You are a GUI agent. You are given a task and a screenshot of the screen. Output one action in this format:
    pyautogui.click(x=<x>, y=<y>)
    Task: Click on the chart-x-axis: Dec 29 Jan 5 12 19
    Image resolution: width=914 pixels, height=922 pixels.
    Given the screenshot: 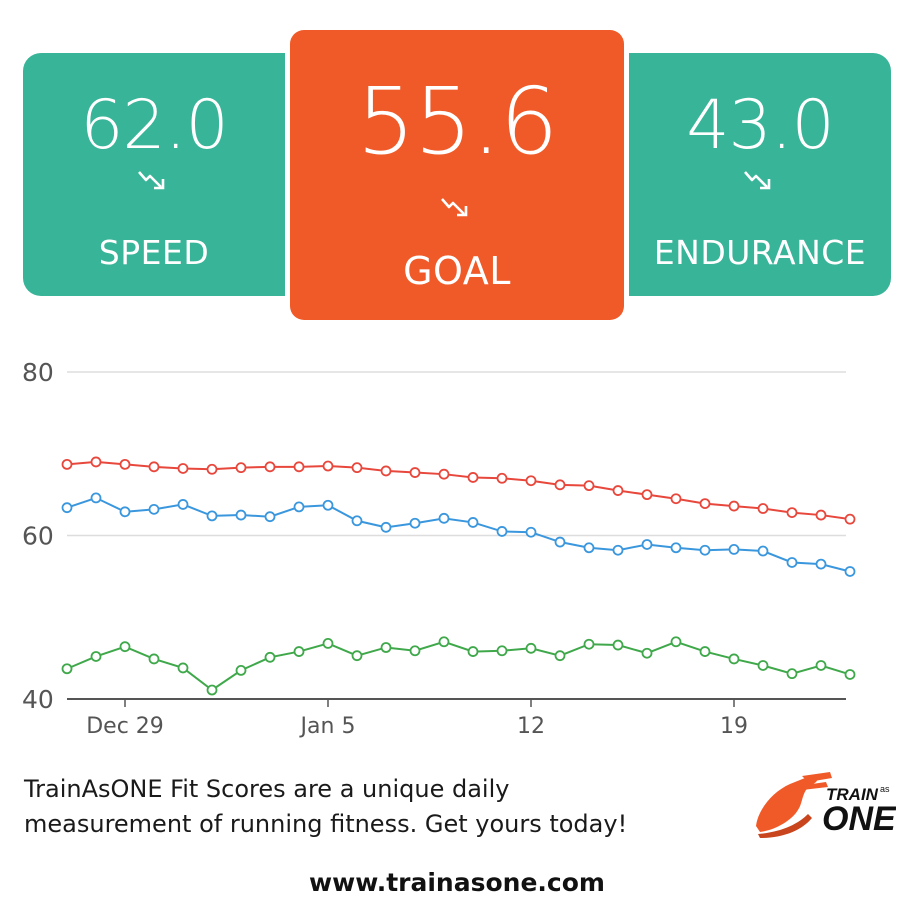 What is the action you would take?
    pyautogui.click(x=417, y=719)
    